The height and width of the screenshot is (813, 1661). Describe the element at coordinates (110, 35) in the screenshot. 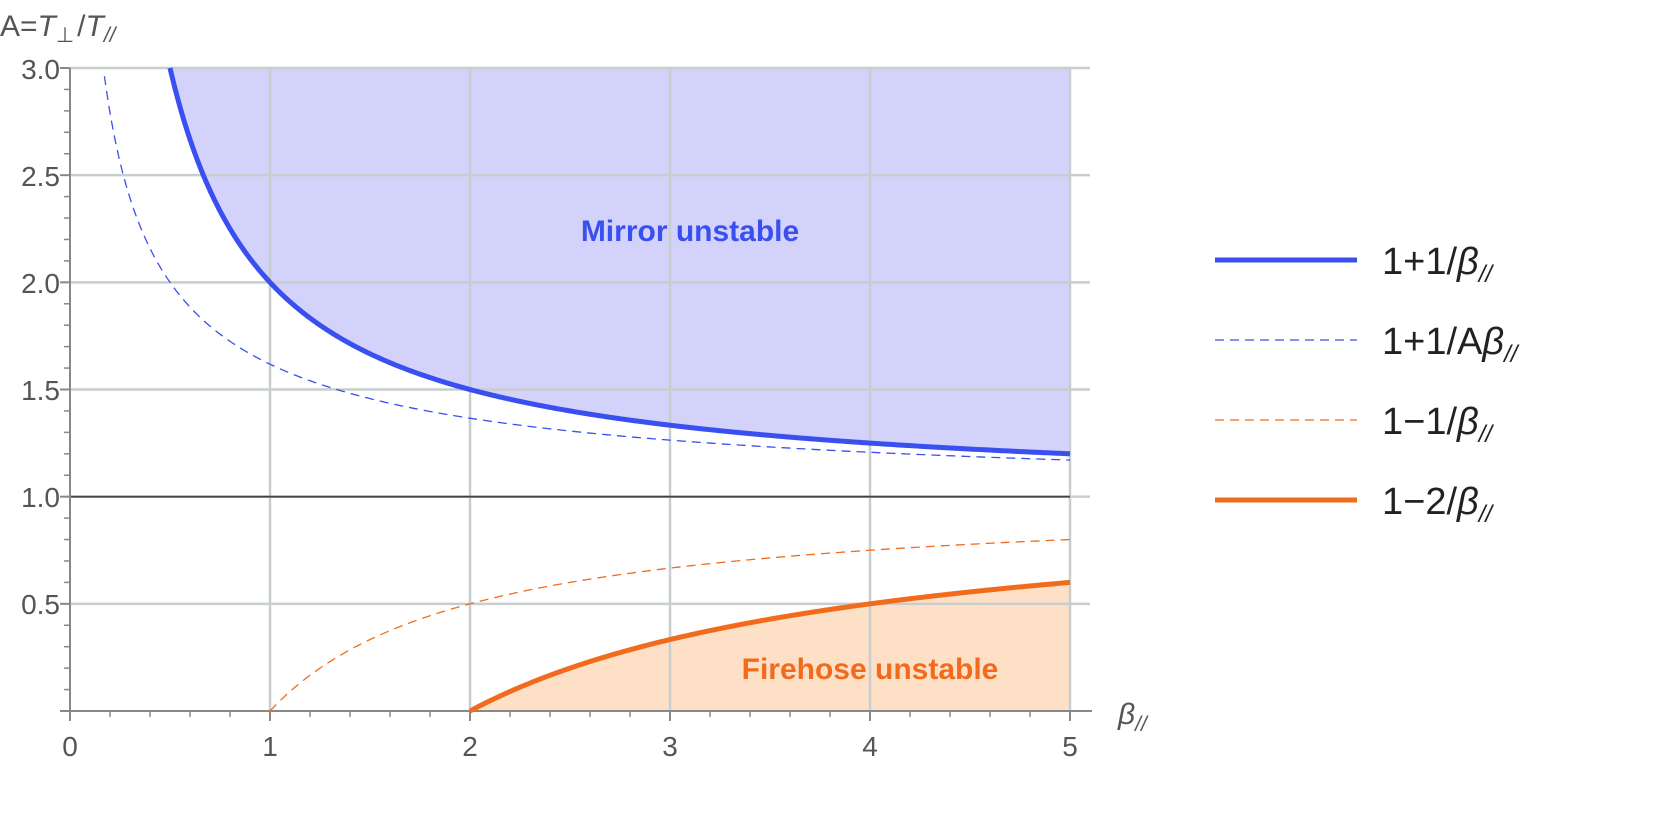

I see `y-axis-title-t2-sub: //` at that location.